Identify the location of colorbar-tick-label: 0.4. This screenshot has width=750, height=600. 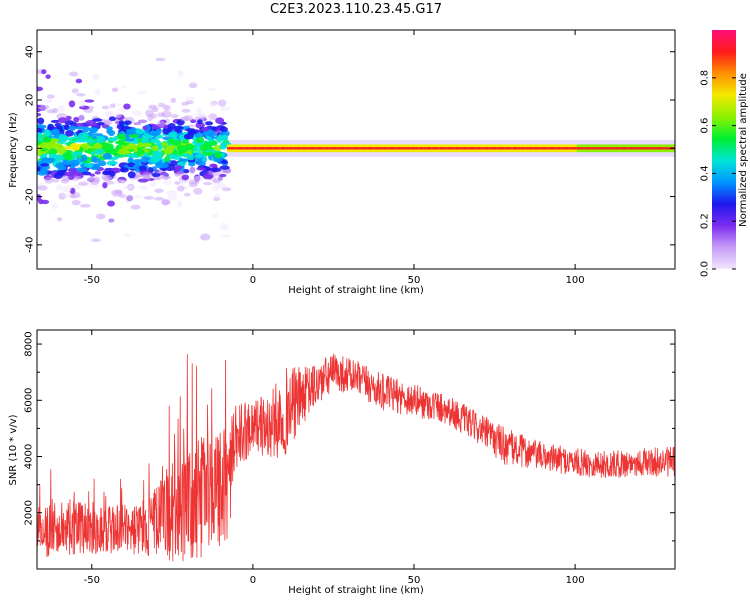
(705, 173).